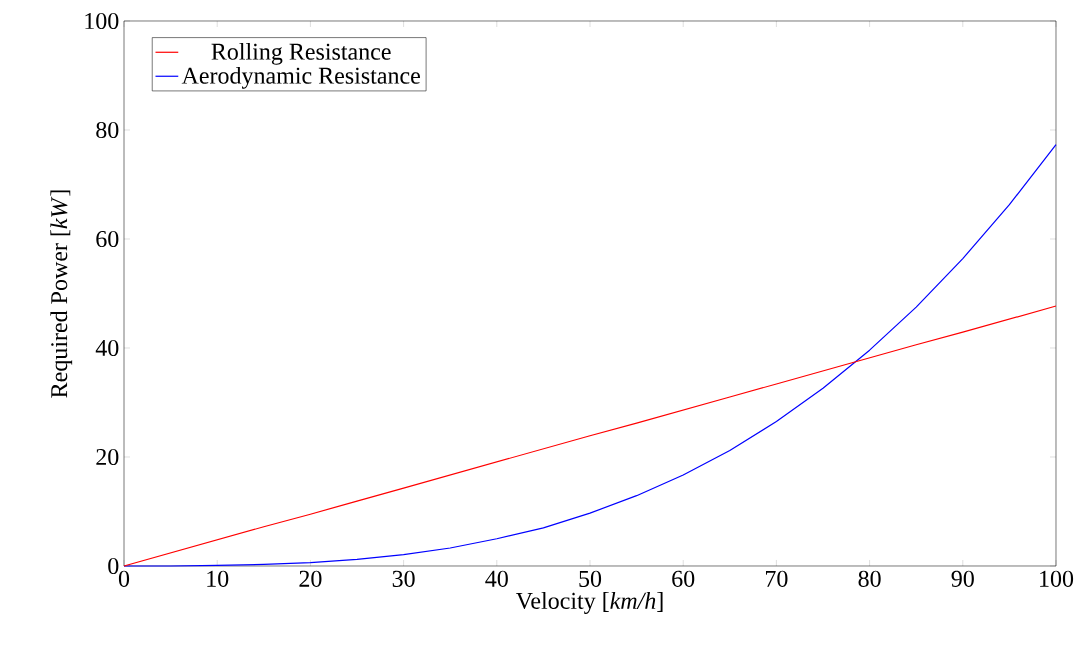 The width and height of the screenshot is (1086, 653). I want to click on x-tick-label: 20, so click(310, 578).